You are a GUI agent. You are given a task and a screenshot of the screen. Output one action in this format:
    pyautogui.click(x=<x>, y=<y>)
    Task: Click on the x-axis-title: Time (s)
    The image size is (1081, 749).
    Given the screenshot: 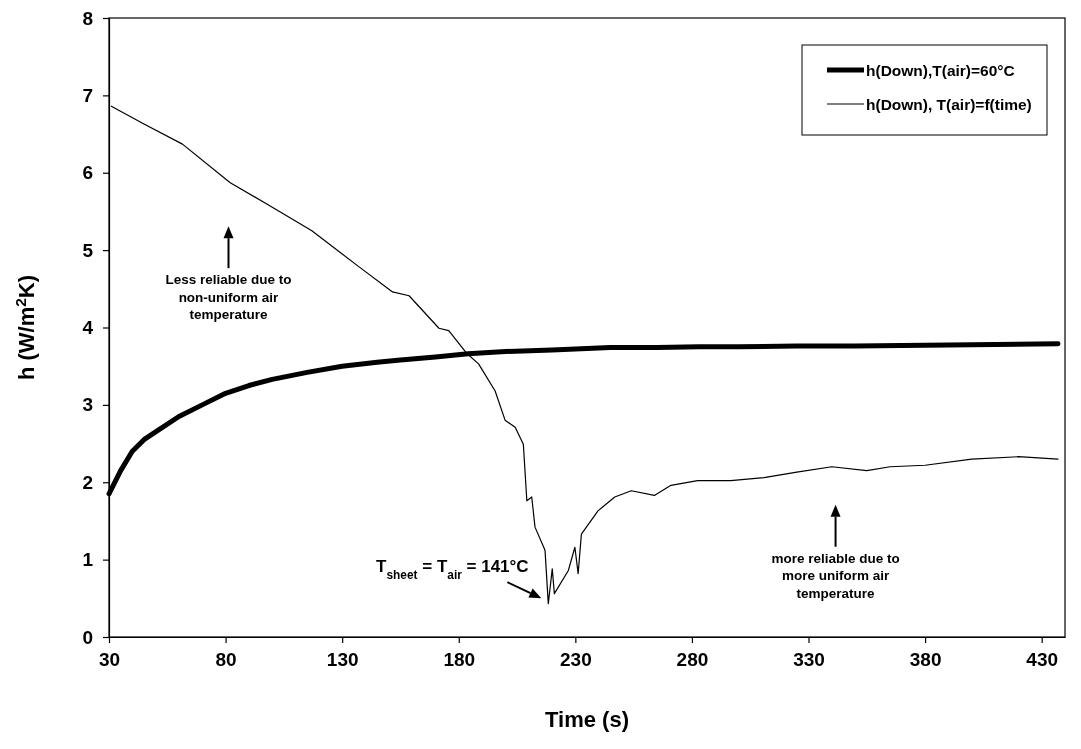 What is the action you would take?
    pyautogui.click(x=587, y=719)
    